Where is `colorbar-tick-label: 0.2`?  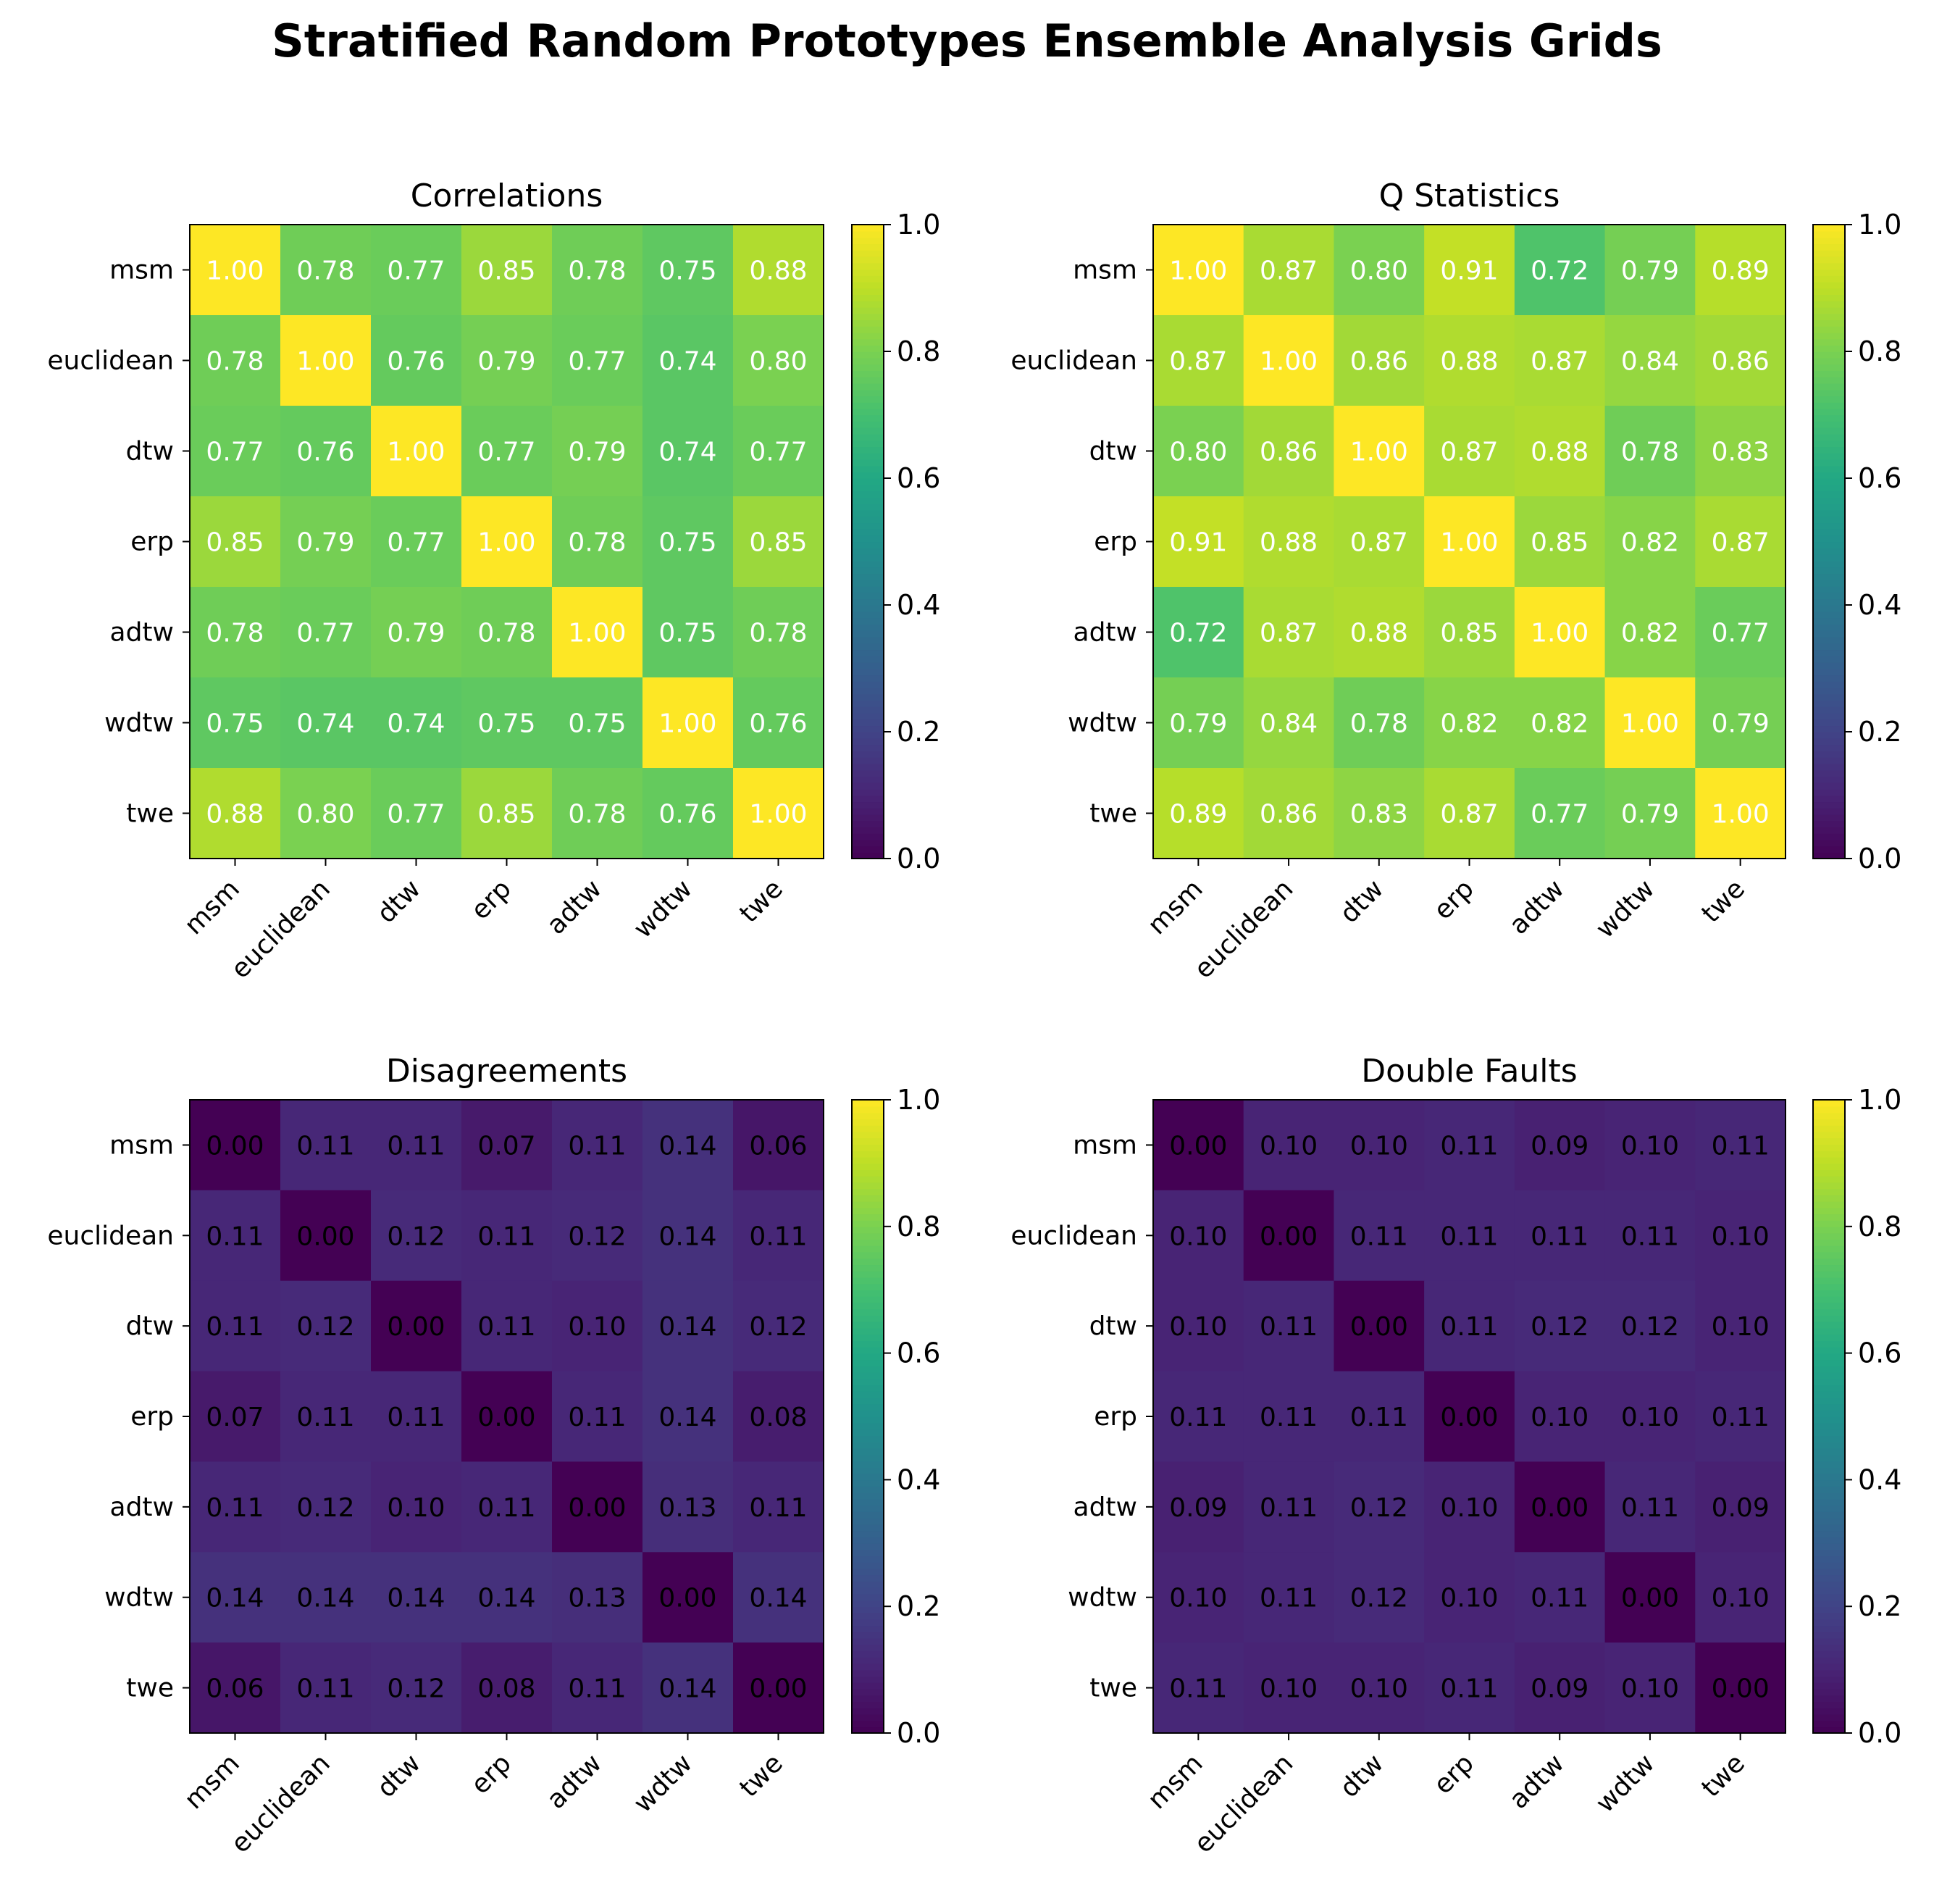 colorbar-tick-label: 0.2 is located at coordinates (919, 732).